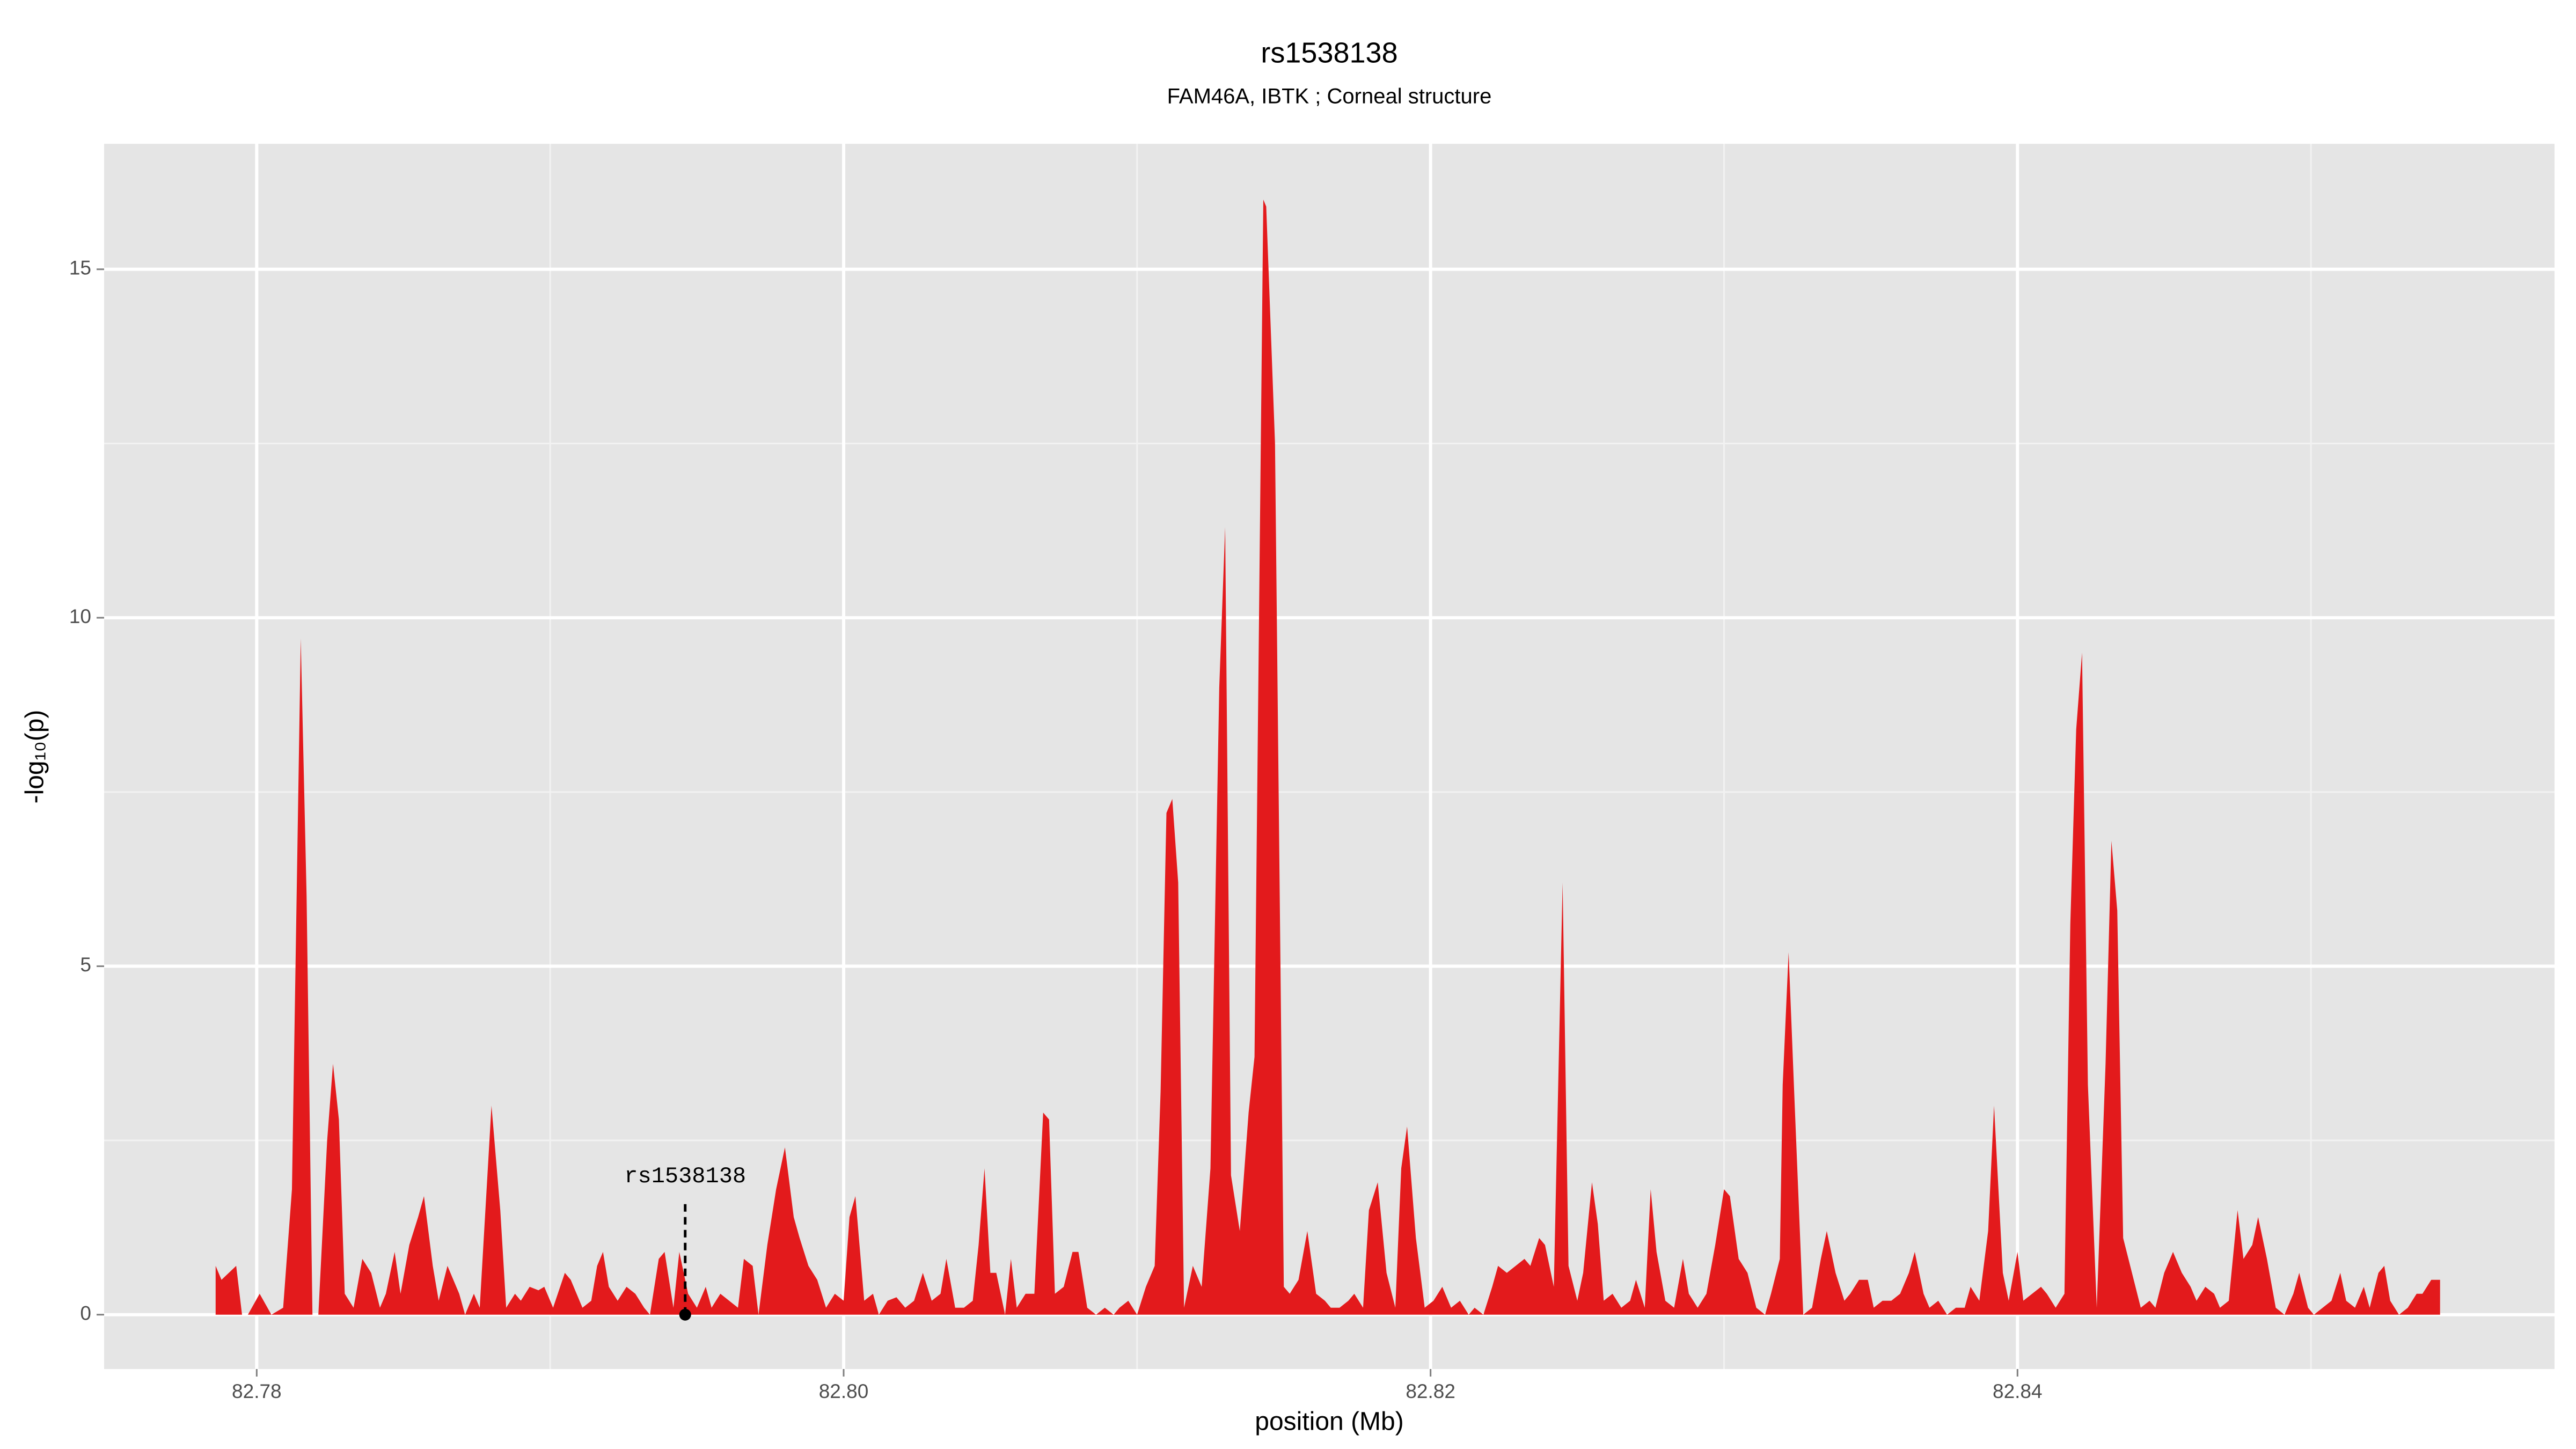 The width and height of the screenshot is (2576, 1449). What do you see at coordinates (2018, 1391) in the screenshot?
I see `x-tick-label: 82.84` at bounding box center [2018, 1391].